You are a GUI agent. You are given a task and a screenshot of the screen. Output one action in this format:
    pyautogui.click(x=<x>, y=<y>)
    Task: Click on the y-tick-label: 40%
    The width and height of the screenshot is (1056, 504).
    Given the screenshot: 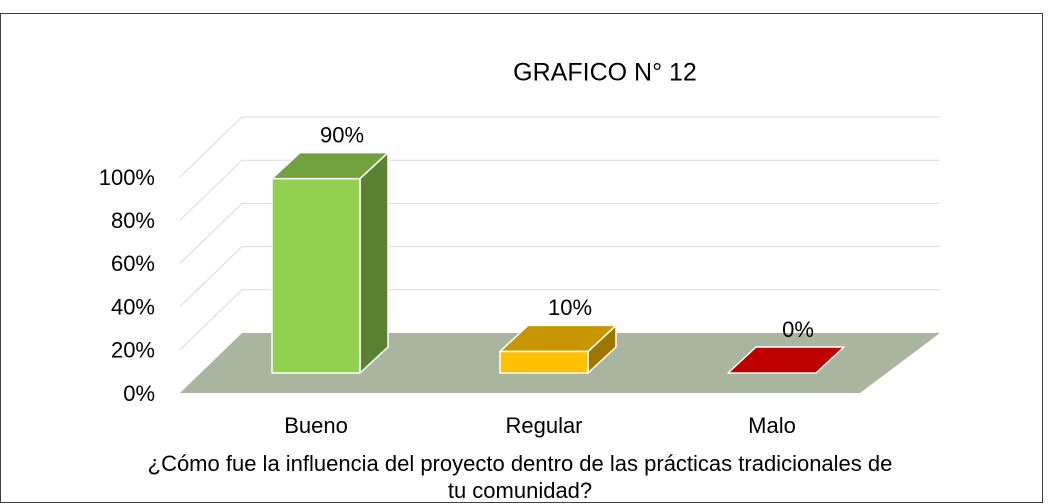 What is the action you would take?
    pyautogui.click(x=133, y=306)
    